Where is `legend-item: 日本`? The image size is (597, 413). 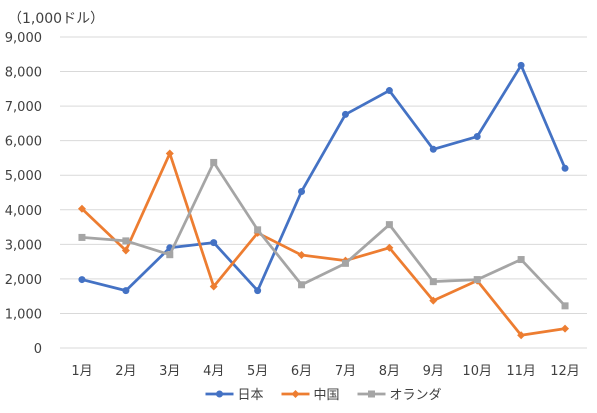
legend-item: 日本 is located at coordinates (234, 395).